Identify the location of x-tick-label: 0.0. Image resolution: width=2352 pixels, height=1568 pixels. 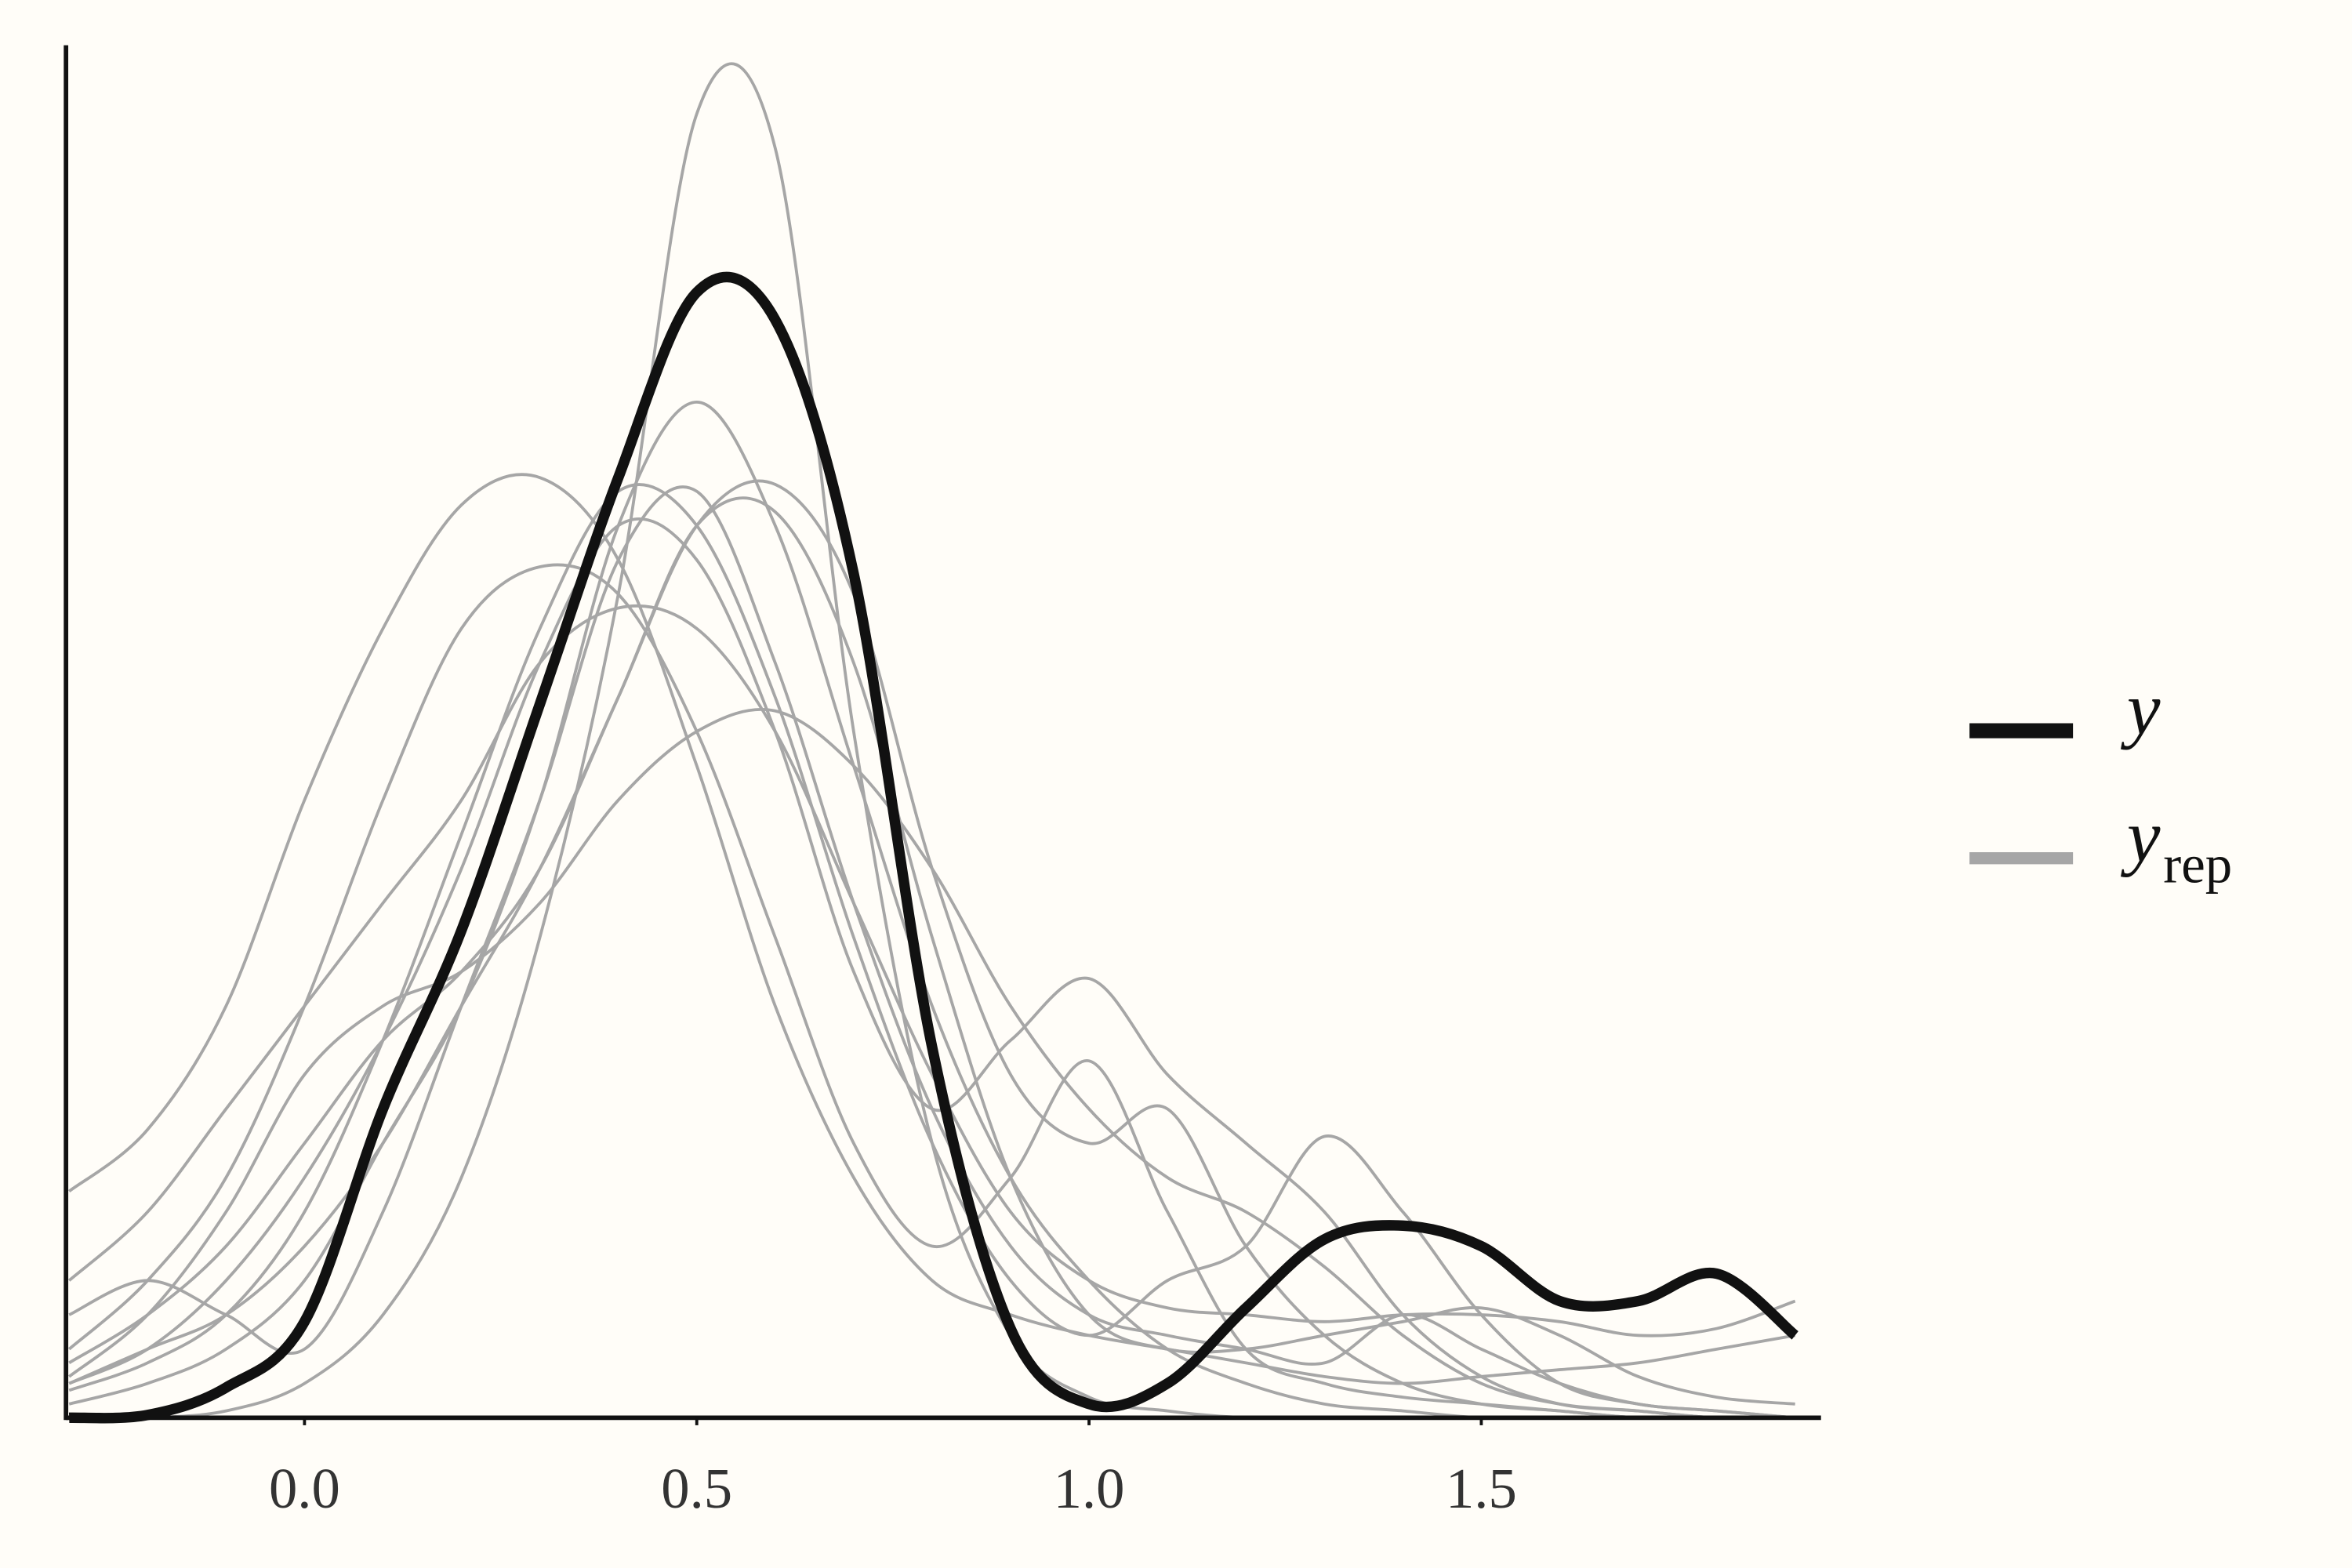
(304, 1488).